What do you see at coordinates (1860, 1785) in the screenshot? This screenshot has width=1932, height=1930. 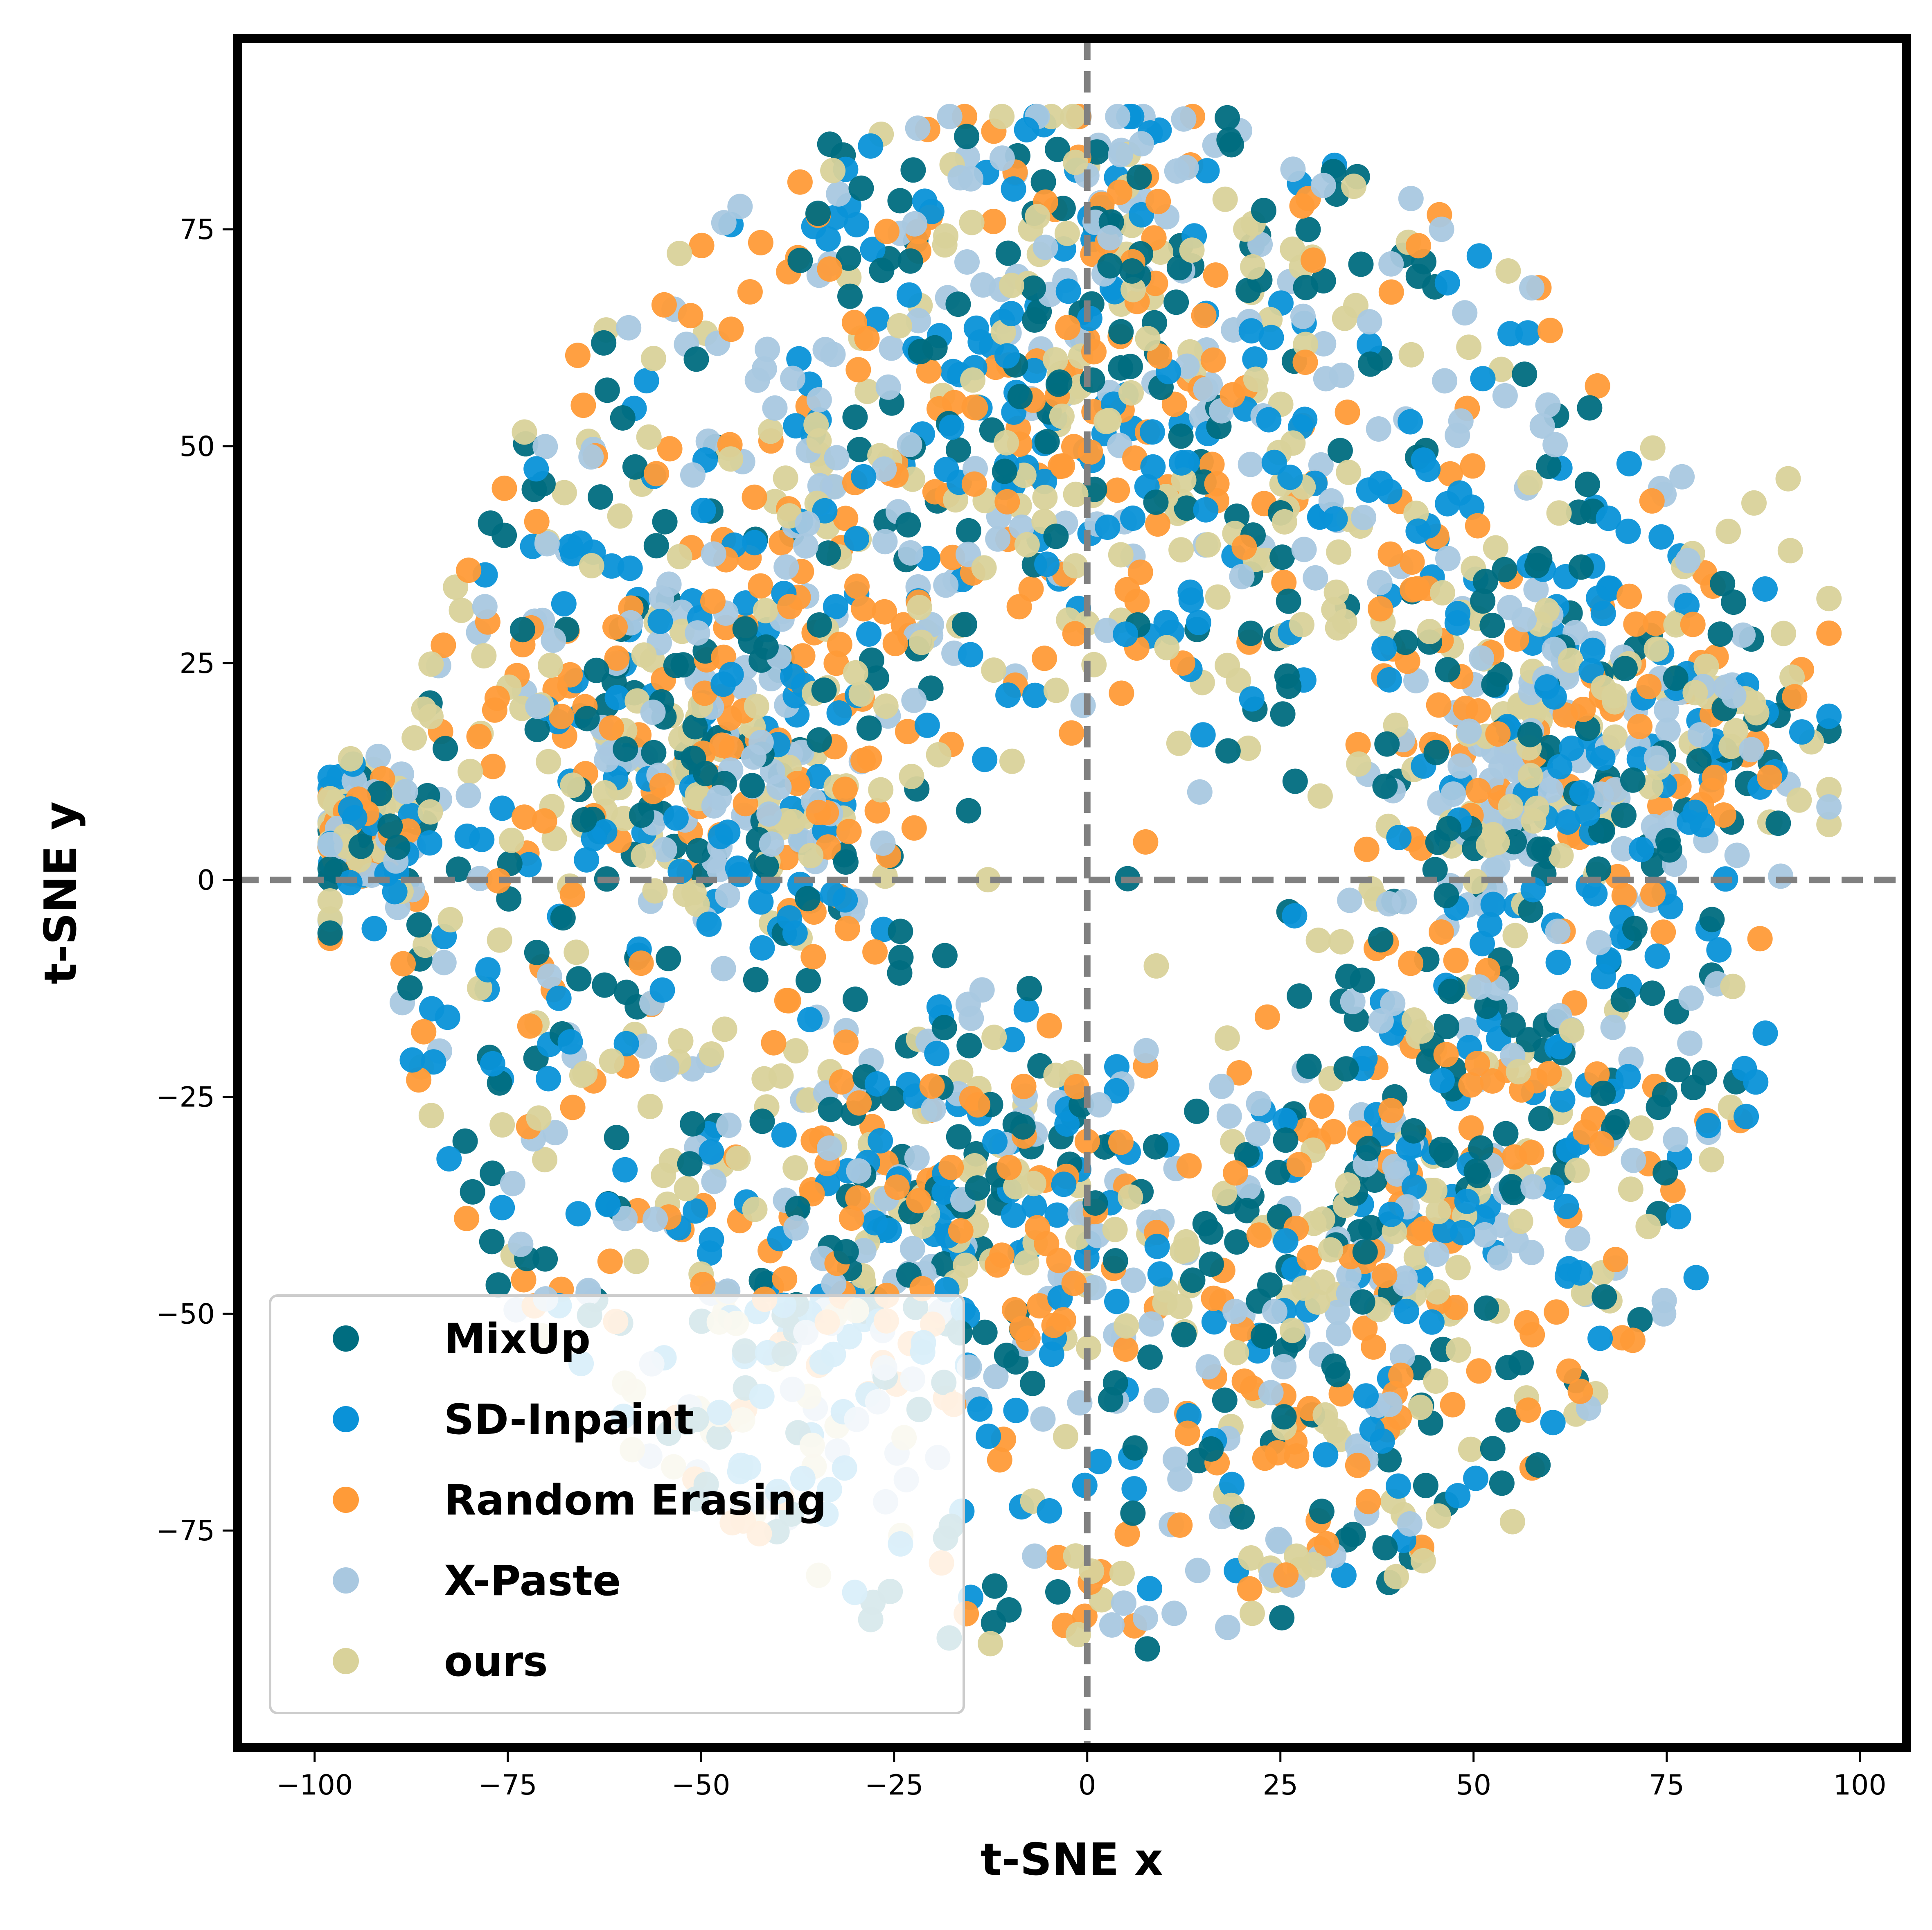 I see `x-tick-label: 100` at bounding box center [1860, 1785].